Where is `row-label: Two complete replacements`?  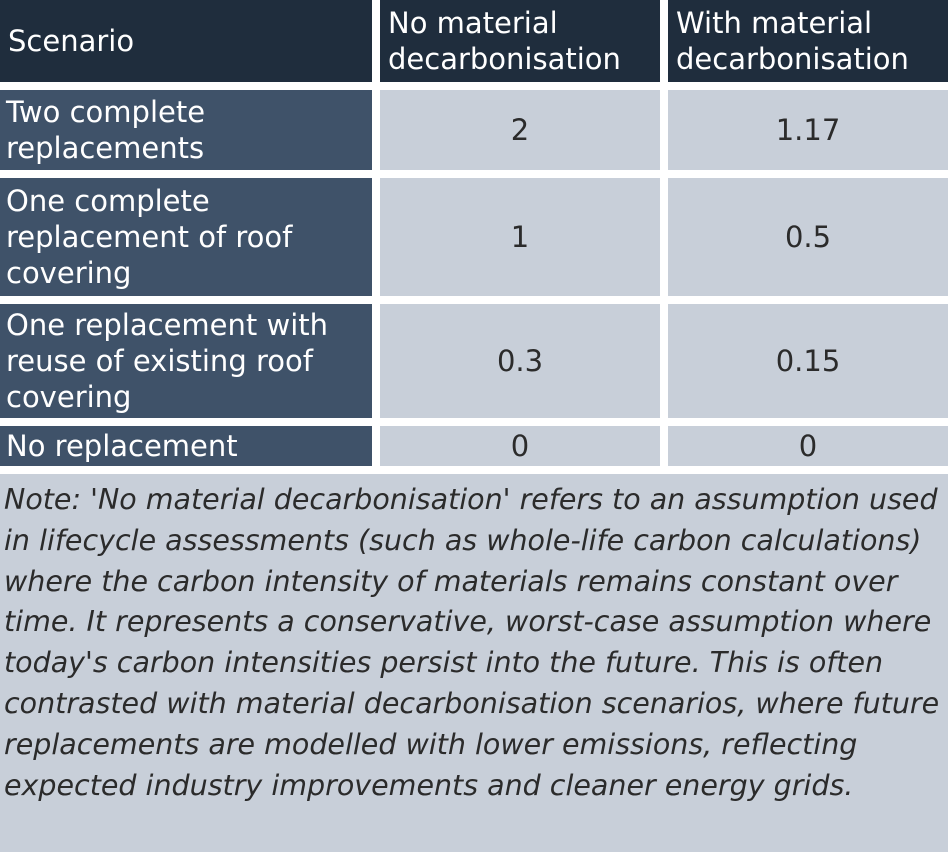
row-label: Two complete replacements is located at coordinates (186, 130).